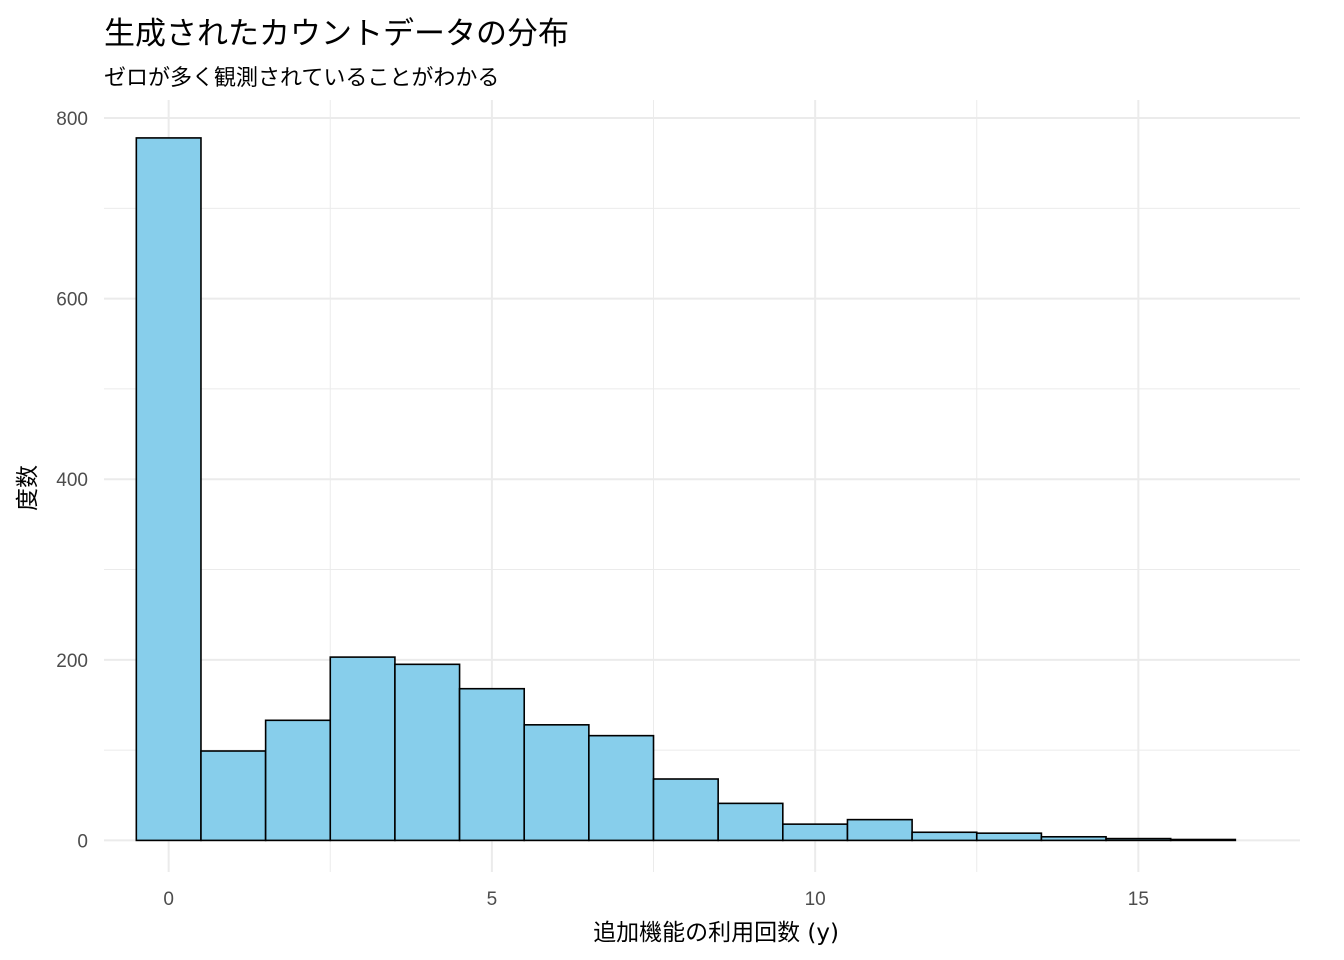 The height and width of the screenshot is (960, 1344). I want to click on chart-subtitle: ゼロが多く観測されていることがわかる, so click(302, 78).